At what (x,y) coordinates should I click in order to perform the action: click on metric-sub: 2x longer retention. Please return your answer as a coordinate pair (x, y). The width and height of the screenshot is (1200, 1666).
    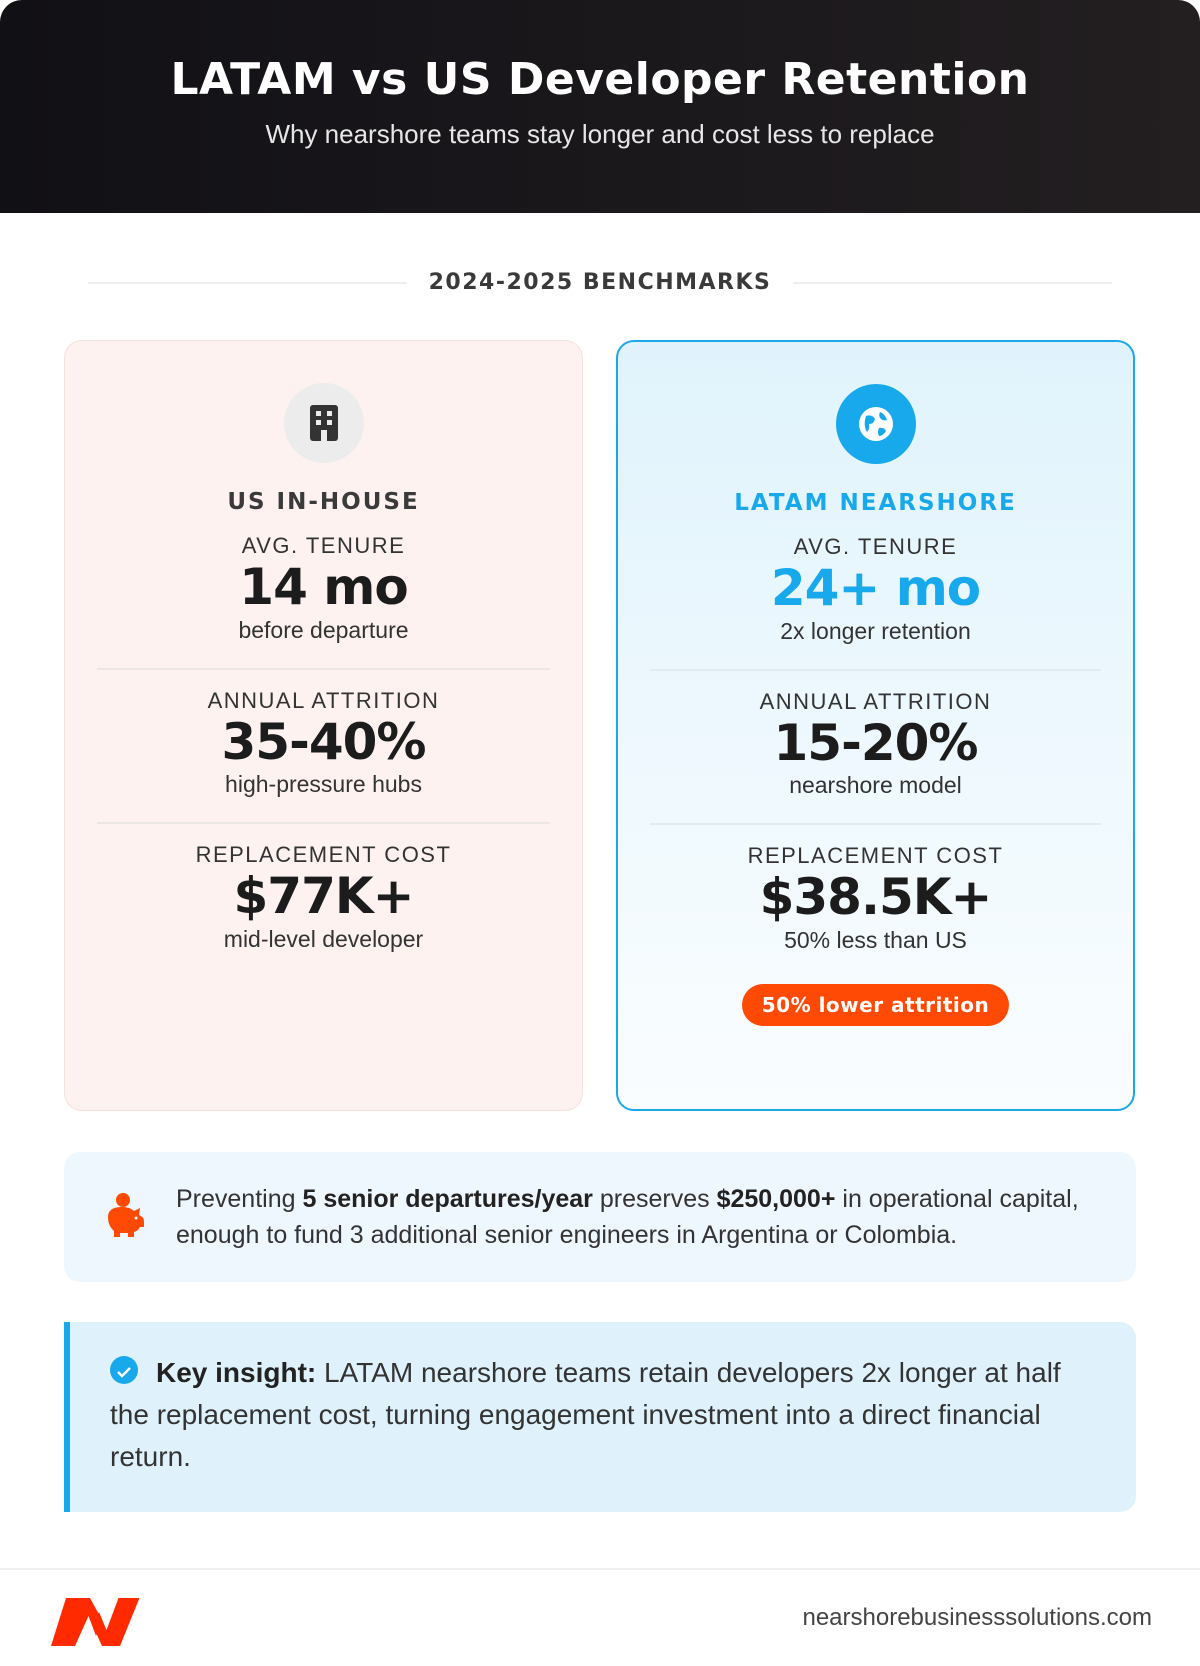
    Looking at the image, I should click on (875, 630).